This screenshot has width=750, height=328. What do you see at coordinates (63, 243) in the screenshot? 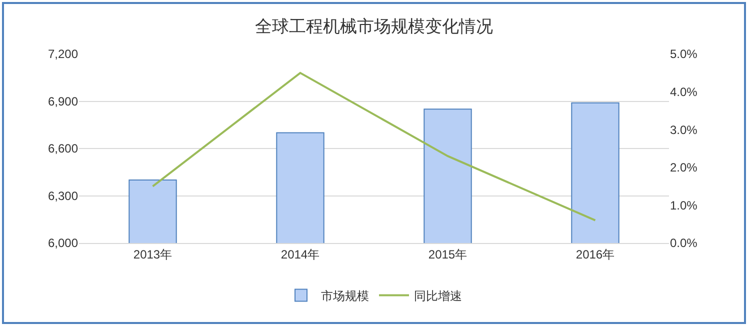
I see `y-tick-label: 6,000` at bounding box center [63, 243].